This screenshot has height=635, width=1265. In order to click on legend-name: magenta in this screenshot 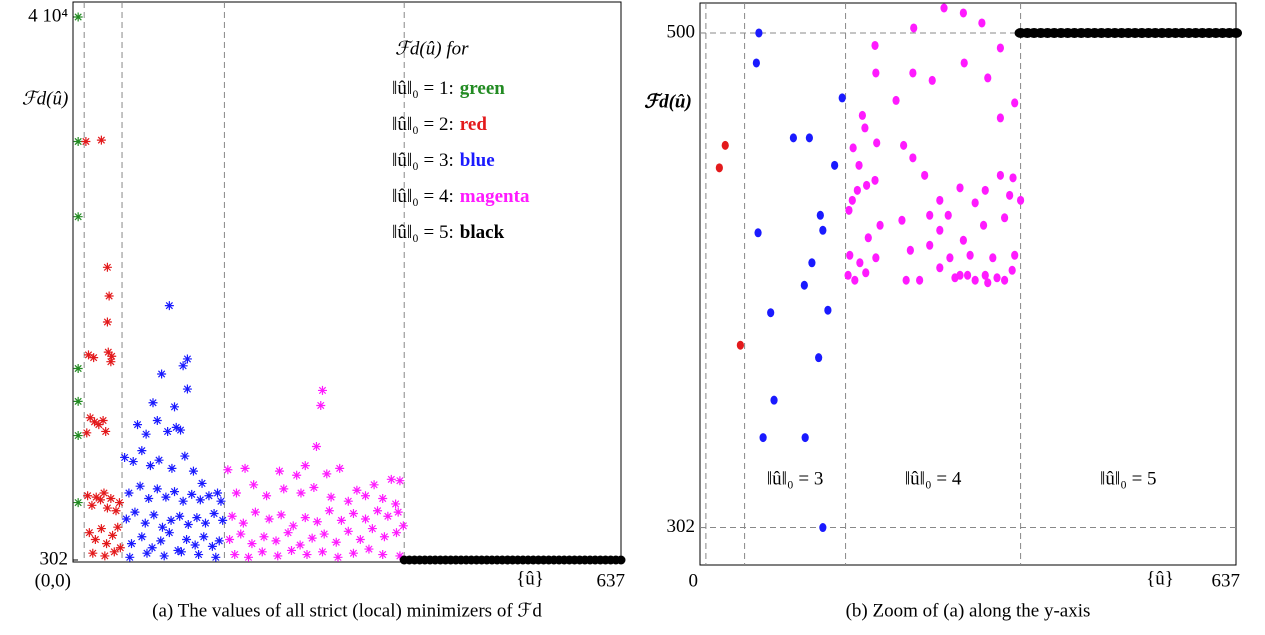, I will do `click(495, 196)`.